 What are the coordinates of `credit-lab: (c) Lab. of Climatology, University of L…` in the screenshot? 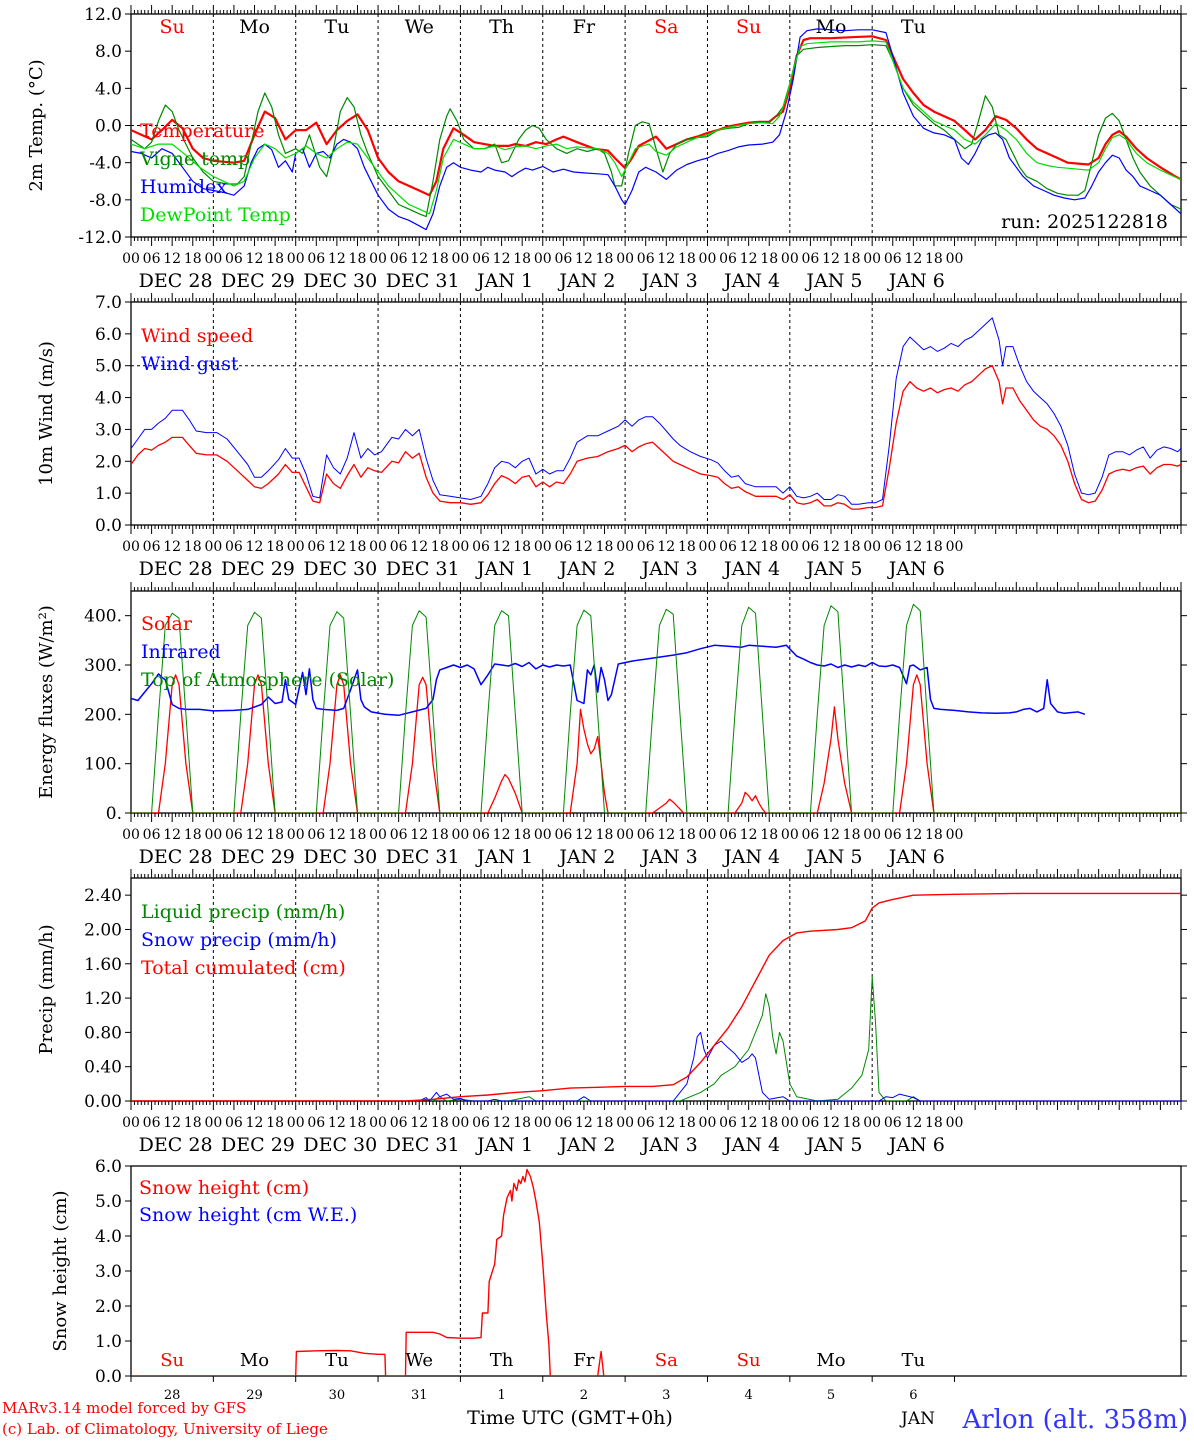 It's located at (165, 1429).